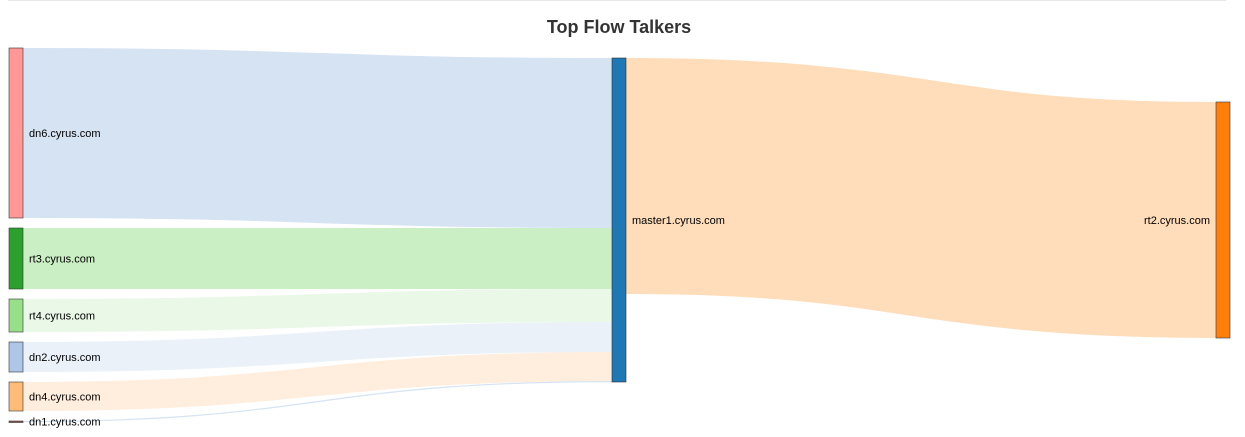  What do you see at coordinates (619, 27) in the screenshot?
I see `chart-title: Top Flow Talkers` at bounding box center [619, 27].